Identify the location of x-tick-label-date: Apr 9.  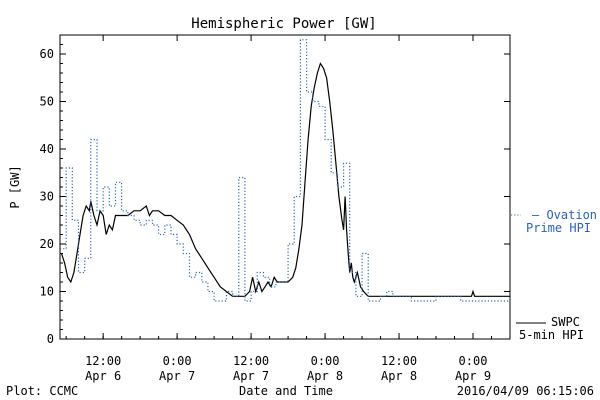
(473, 376).